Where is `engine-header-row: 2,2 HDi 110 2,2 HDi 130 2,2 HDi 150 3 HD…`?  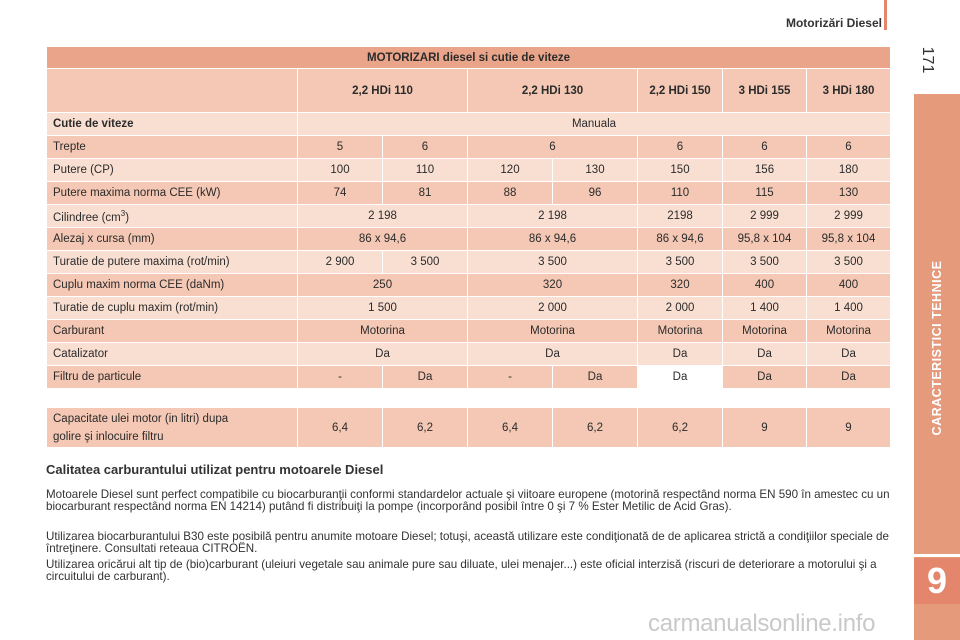
engine-header-row: 2,2 HDi 110 2,2 HDi 130 2,2 HDi 150 3 HD… is located at coordinates (469, 90).